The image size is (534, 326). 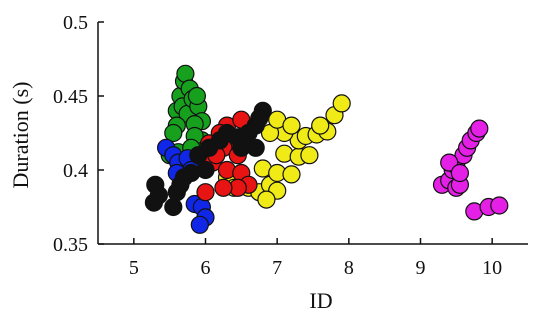 I want to click on x-tick-label: 7, so click(x=277, y=268).